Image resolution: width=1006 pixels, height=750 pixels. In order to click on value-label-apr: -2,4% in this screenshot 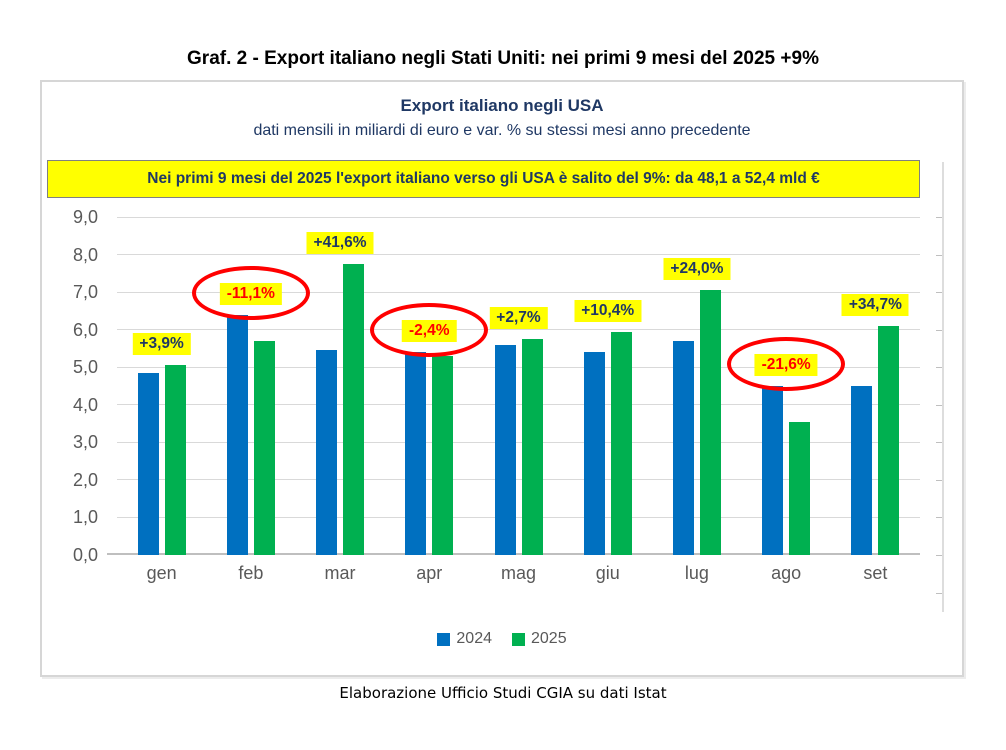, I will do `click(429, 331)`.